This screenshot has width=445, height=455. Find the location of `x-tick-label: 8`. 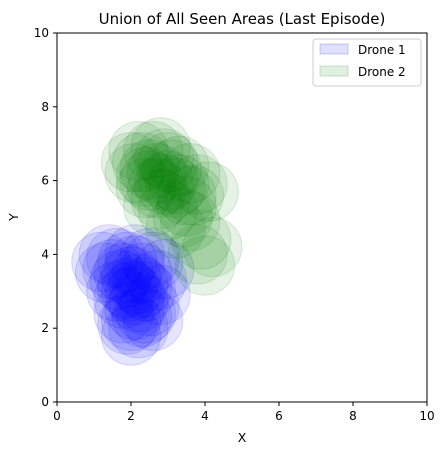

x-tick-label: 8 is located at coordinates (353, 416).